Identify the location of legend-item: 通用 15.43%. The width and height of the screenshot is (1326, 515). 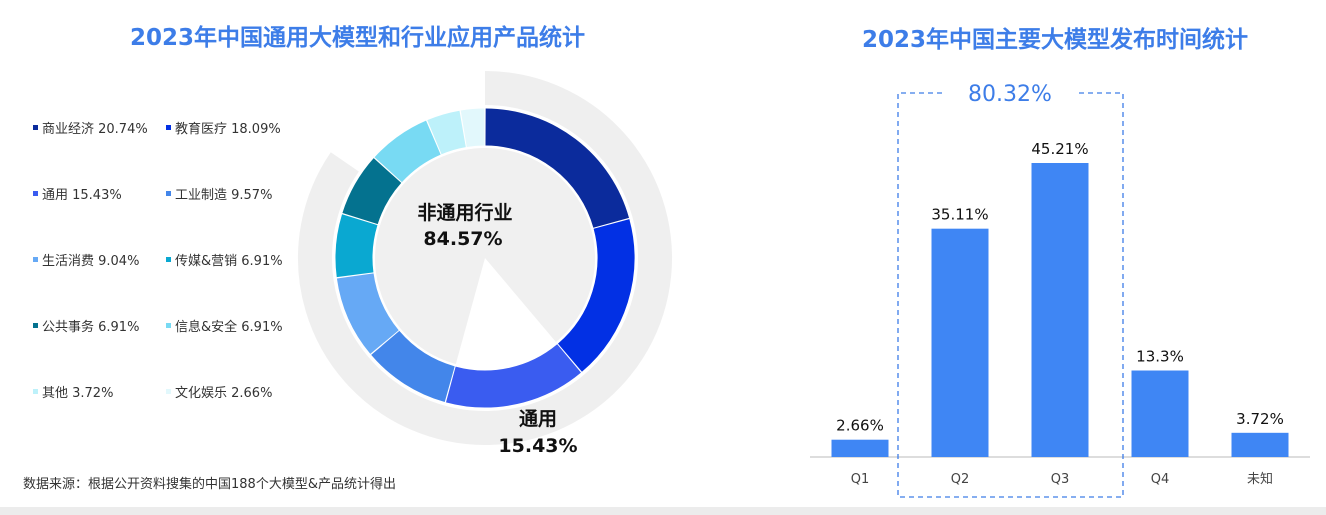
(77, 193).